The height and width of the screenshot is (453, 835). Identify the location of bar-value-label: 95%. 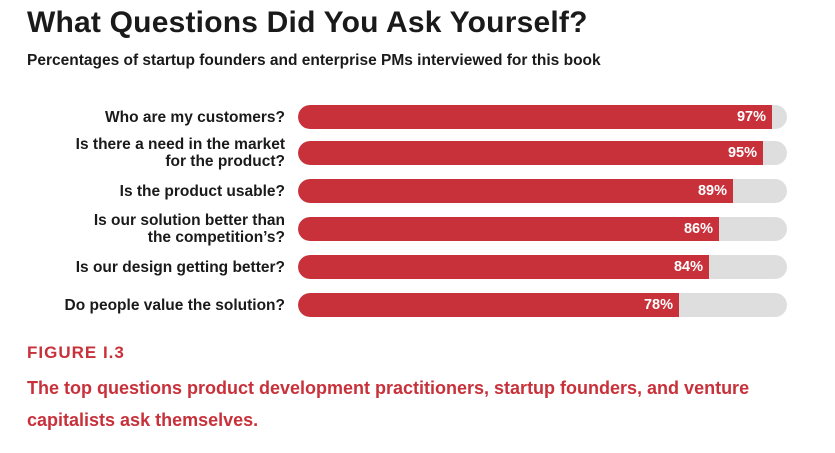
(742, 153).